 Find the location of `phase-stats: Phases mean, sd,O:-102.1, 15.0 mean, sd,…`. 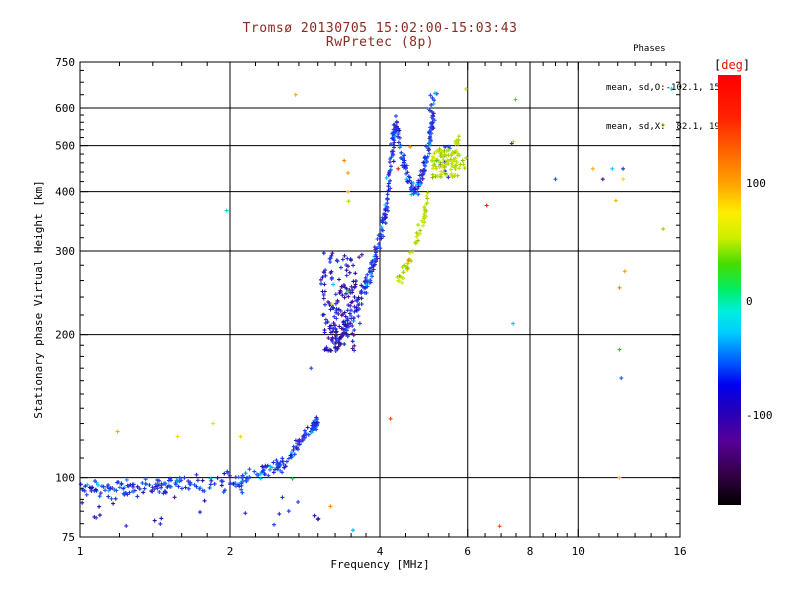

phase-stats: Phases mean, sd,O:-102.1, 15.0 mean, sd,… is located at coordinates (668, 82).